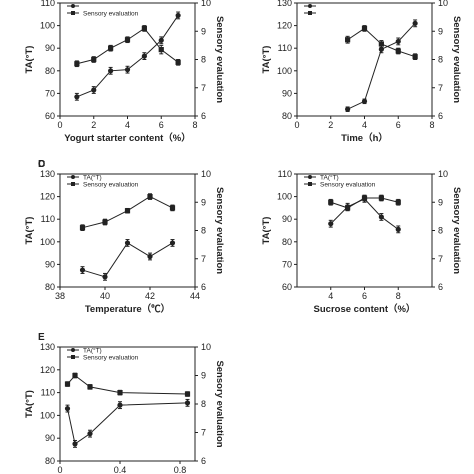  I want to click on x-tick-label: 0, so click(296, 125).